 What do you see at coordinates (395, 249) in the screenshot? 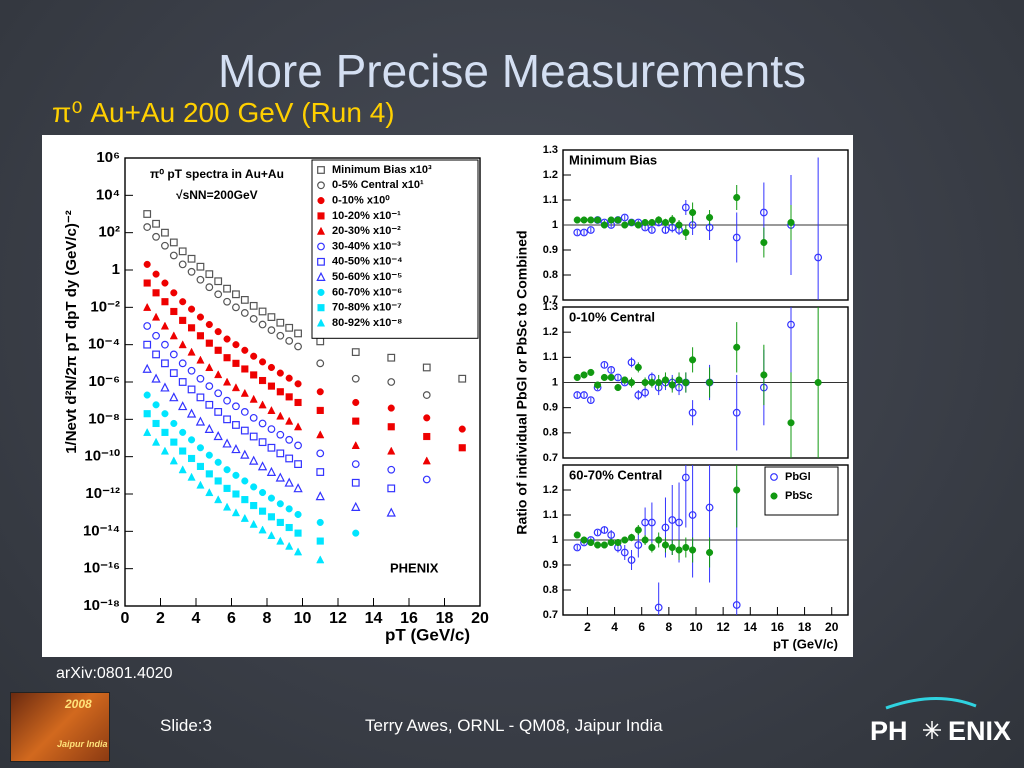
I see `legend-box` at bounding box center [395, 249].